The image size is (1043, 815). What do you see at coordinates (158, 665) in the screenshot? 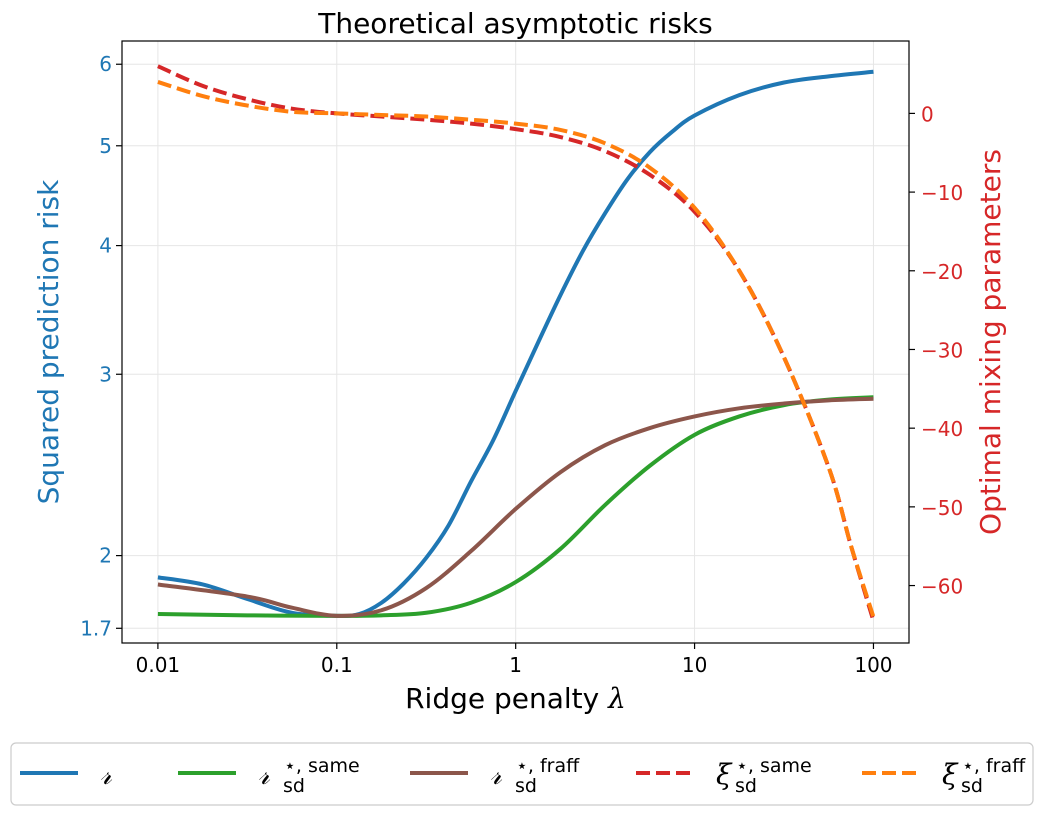
I see `x-tick-label: 0.01` at bounding box center [158, 665].